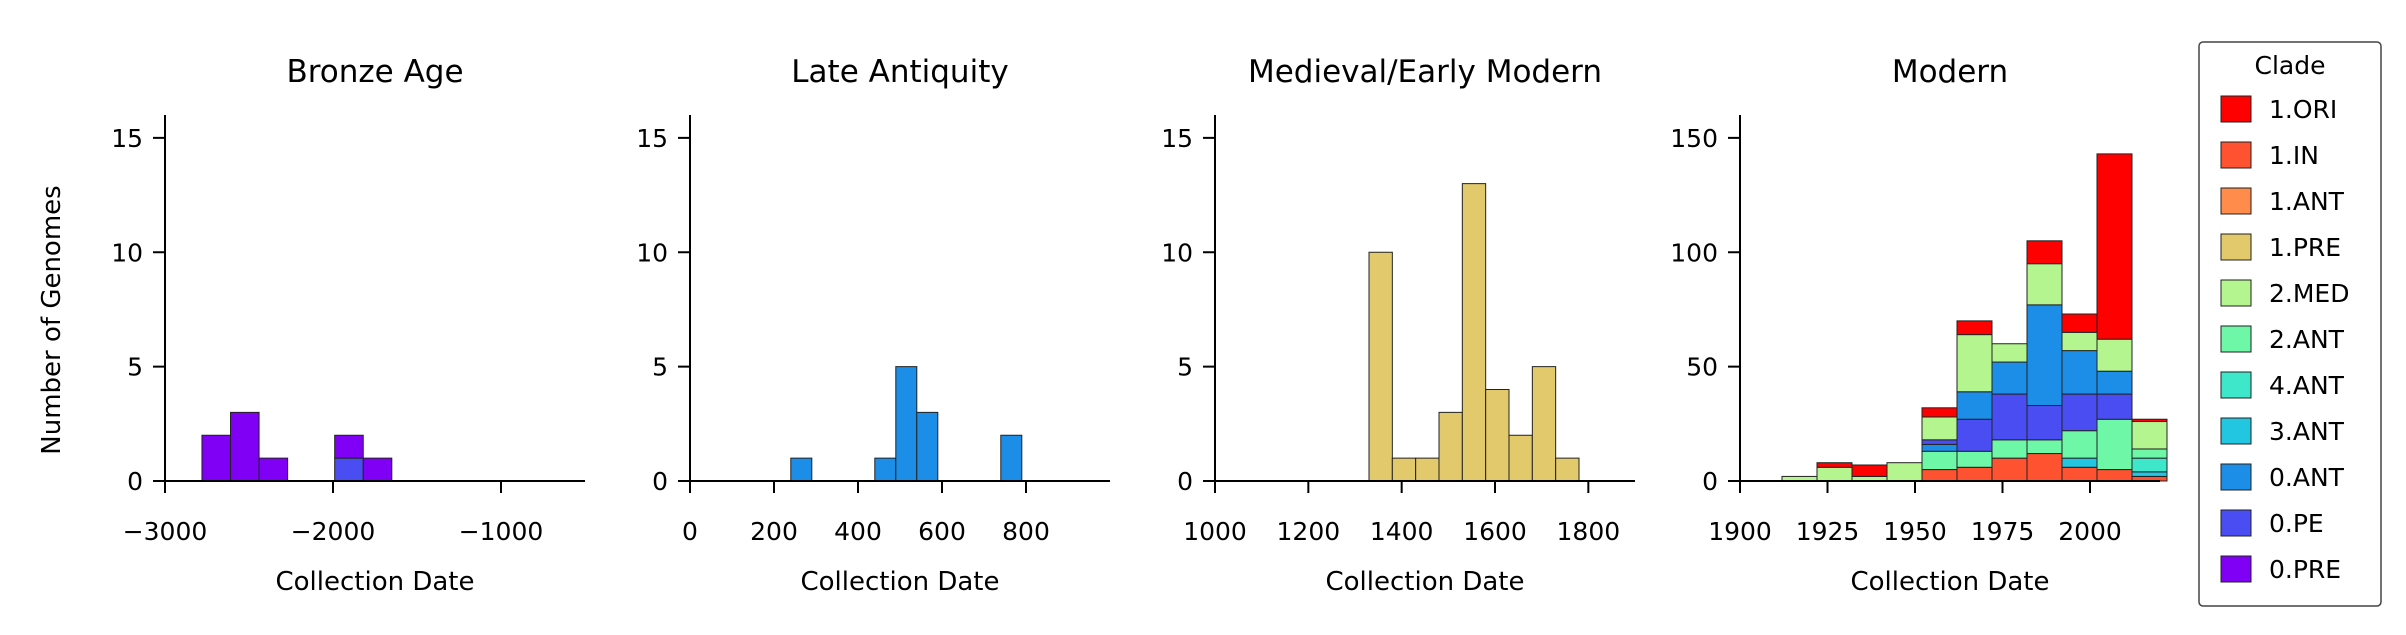 The width and height of the screenshot is (2406, 635). Describe the element at coordinates (1026, 531) in the screenshot. I see `x-tick-label: 800` at that location.